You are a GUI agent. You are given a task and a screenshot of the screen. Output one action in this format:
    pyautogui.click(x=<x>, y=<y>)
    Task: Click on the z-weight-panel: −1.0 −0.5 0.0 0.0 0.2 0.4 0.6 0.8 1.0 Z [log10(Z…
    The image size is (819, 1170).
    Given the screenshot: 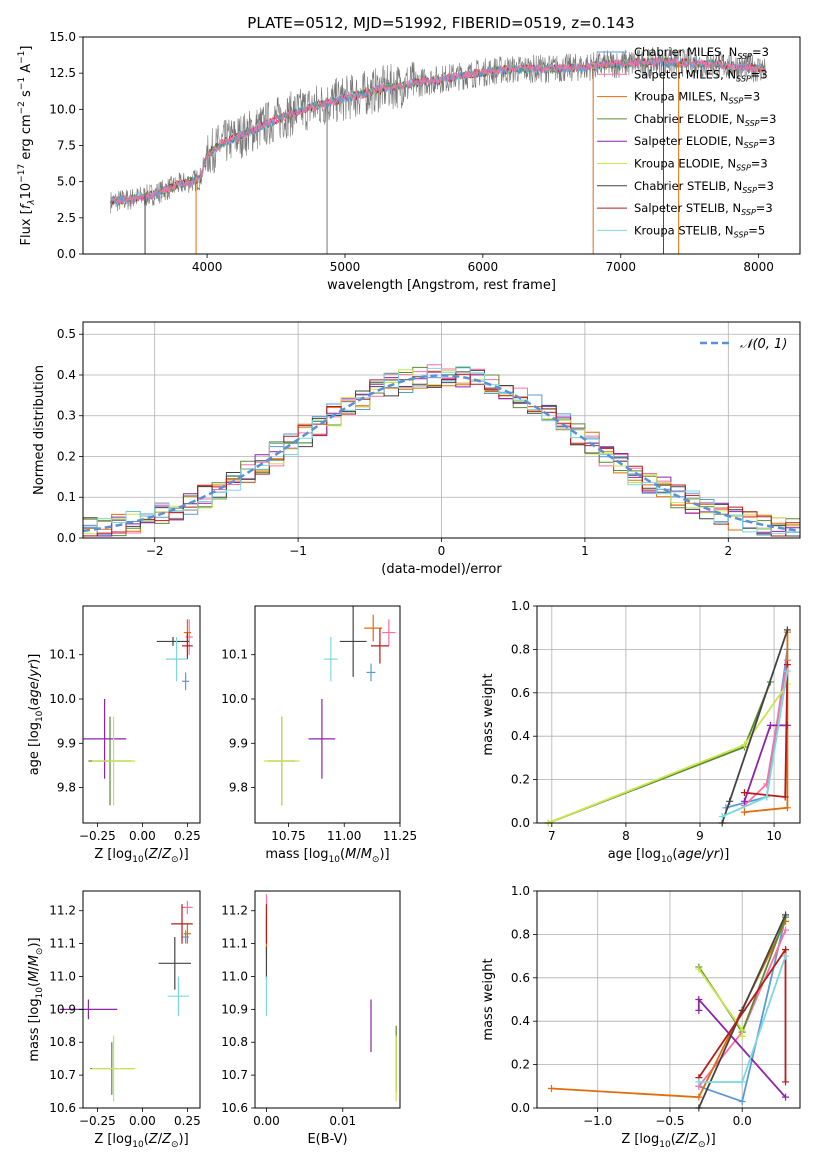 What is the action you would take?
    pyautogui.click(x=641, y=1017)
    